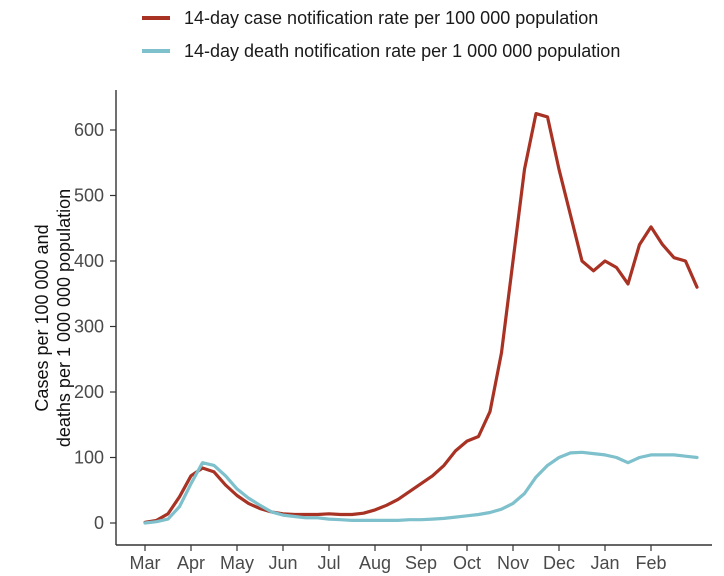 This screenshot has width=724, height=576. Describe the element at coordinates (467, 563) in the screenshot. I see `x-tick-label: Oct` at that location.